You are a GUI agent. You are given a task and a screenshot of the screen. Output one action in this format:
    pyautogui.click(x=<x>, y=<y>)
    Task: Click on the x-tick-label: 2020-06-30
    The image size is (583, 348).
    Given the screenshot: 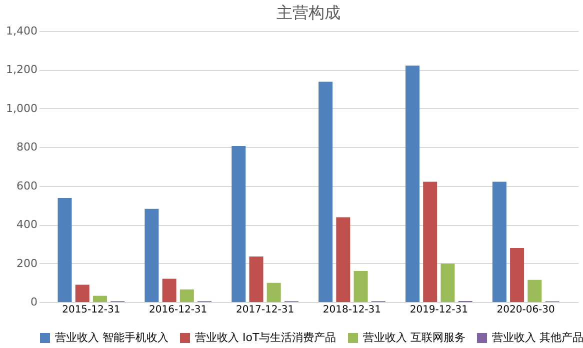 What is the action you would take?
    pyautogui.click(x=525, y=310)
    